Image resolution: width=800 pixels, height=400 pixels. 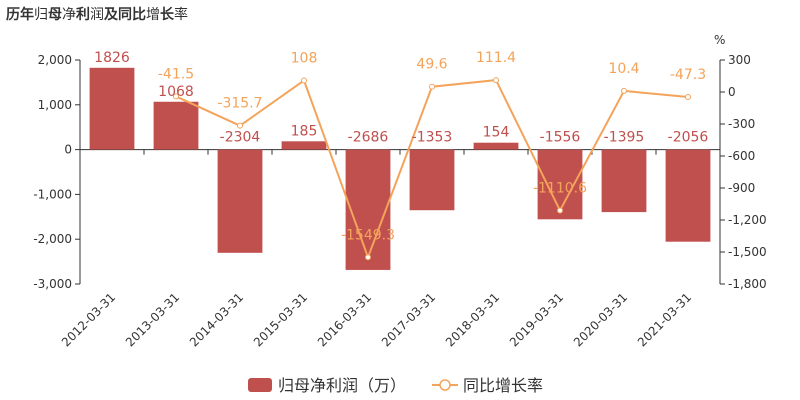 I want to click on bar-value-label: -1353, so click(x=432, y=138).